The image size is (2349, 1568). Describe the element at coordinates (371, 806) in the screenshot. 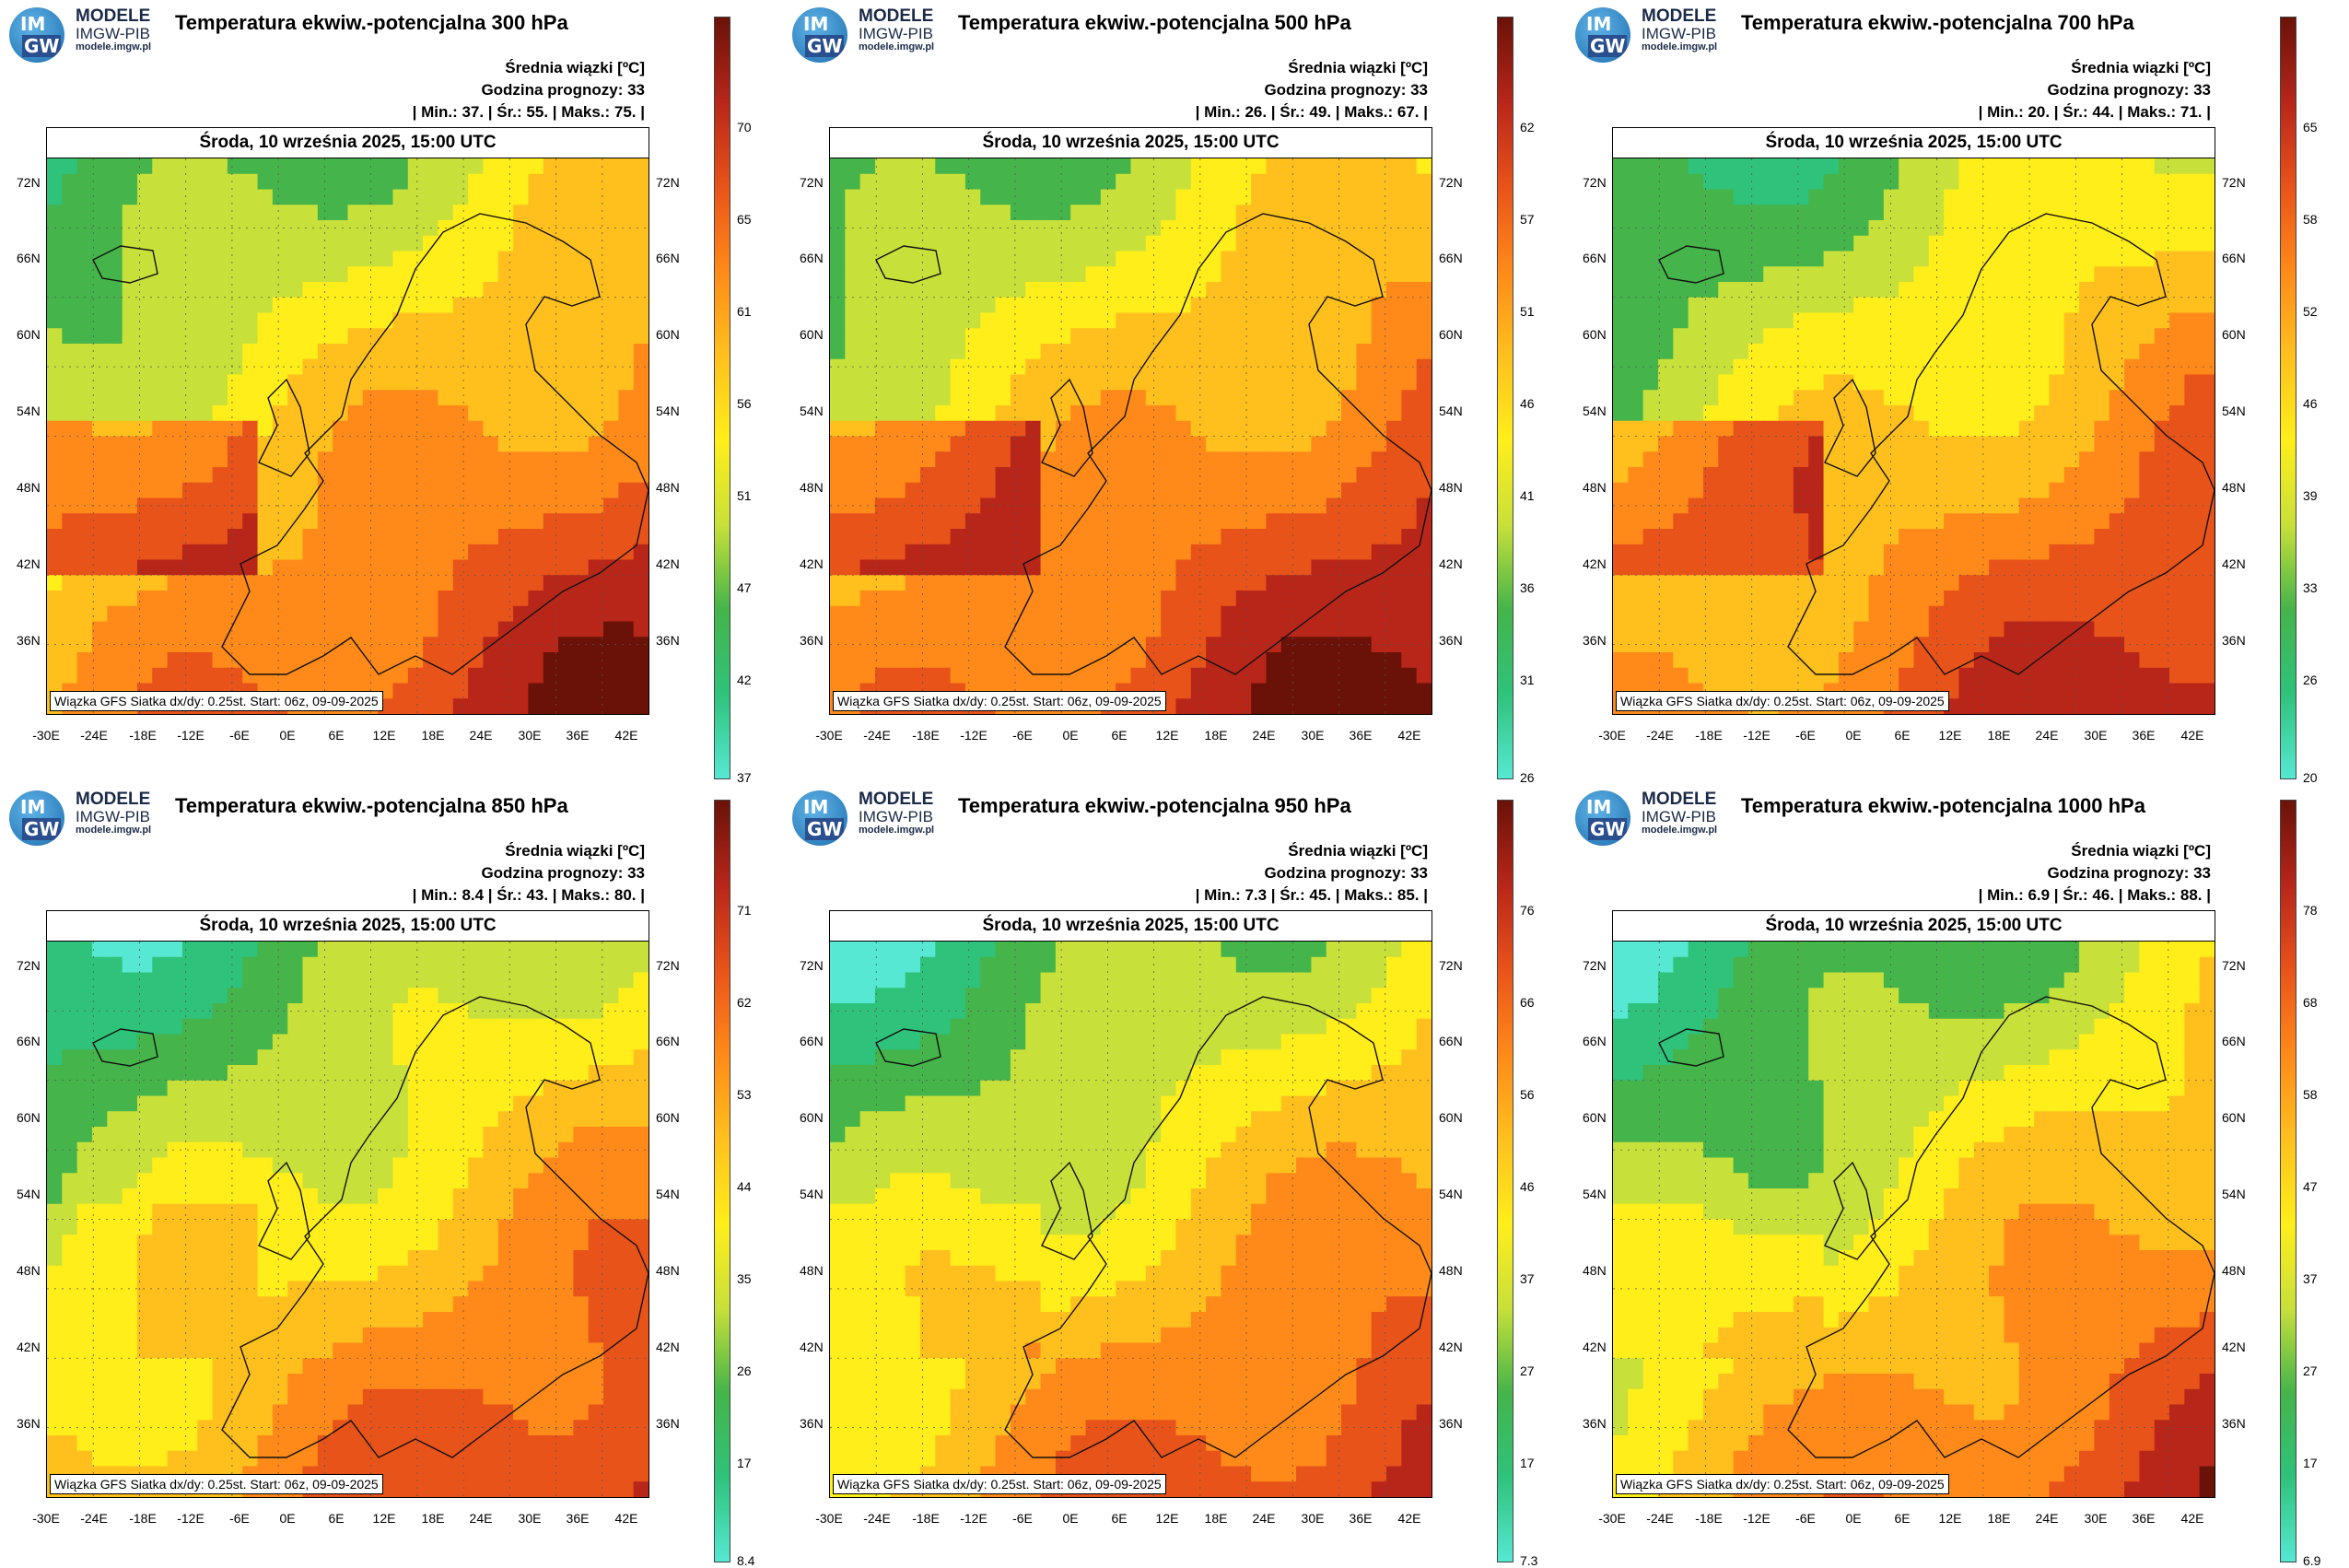

I see `panel-title: Temperatura ekwiw.-potencjalna 850 hPa` at that location.